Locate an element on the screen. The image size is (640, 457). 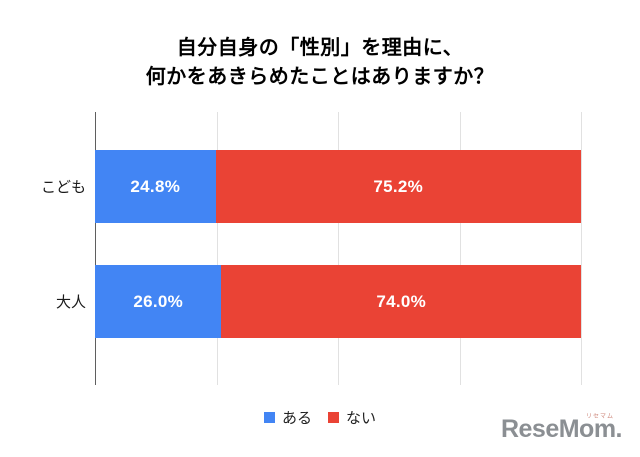
bar-kodomo: 24.8% 75.2% is located at coordinates (338, 186).